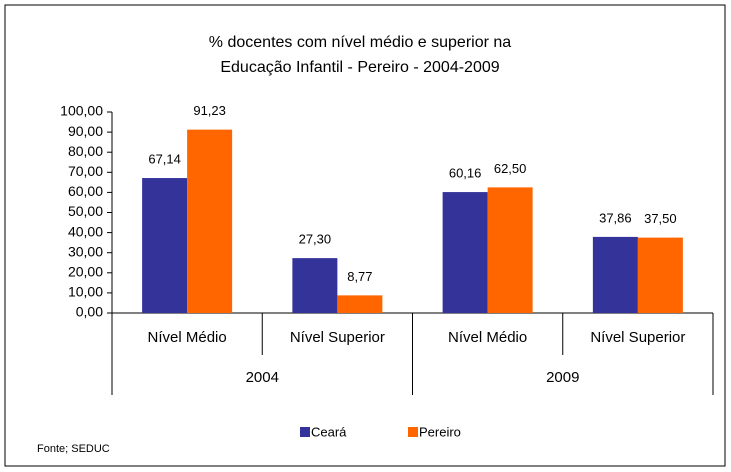 This screenshot has height=472, width=731. What do you see at coordinates (562, 377) in the screenshot?
I see `group-label: 2009` at bounding box center [562, 377].